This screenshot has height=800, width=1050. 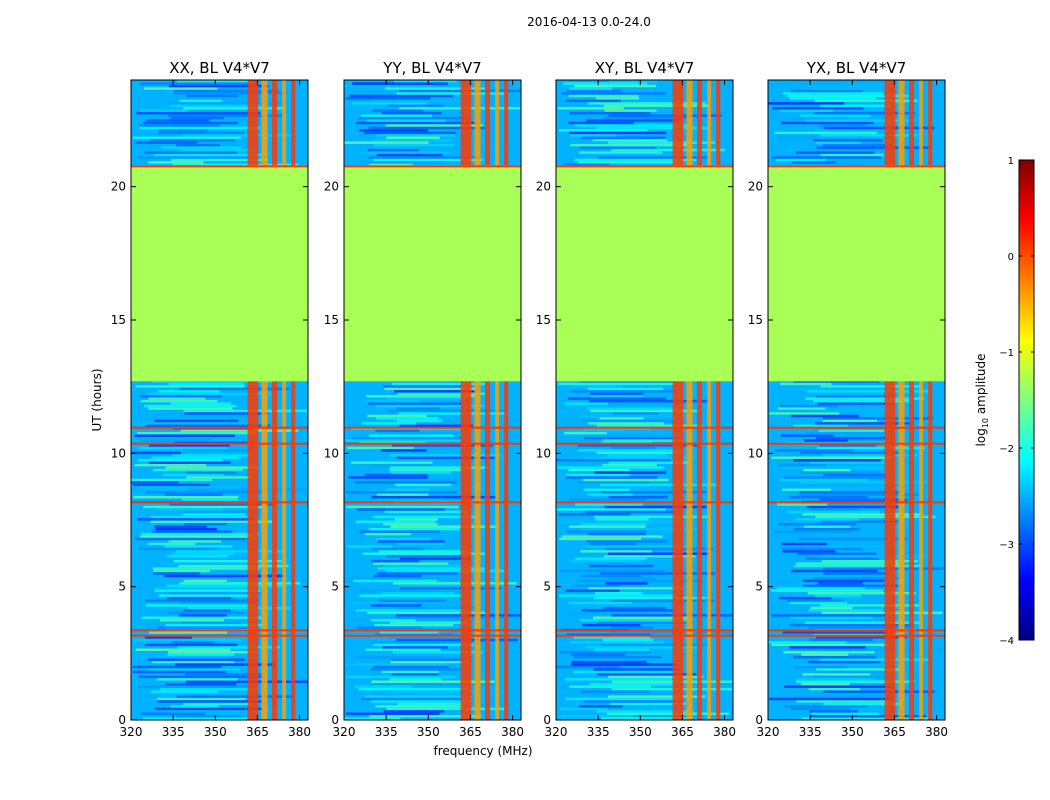 I want to click on x-tick-label: 380, so click(x=299, y=732).